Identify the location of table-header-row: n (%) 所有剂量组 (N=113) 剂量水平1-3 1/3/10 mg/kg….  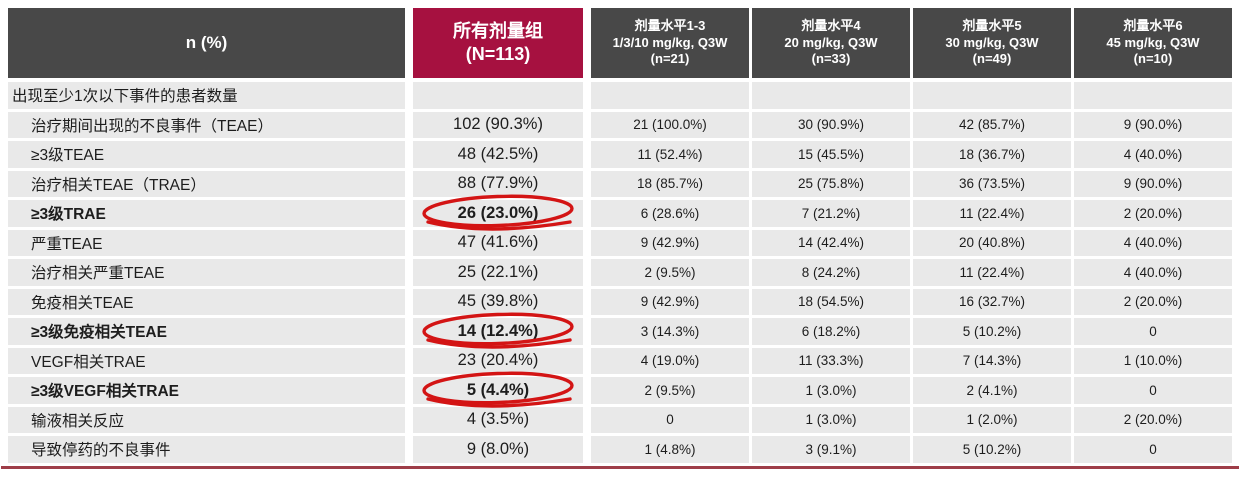
(620, 43).